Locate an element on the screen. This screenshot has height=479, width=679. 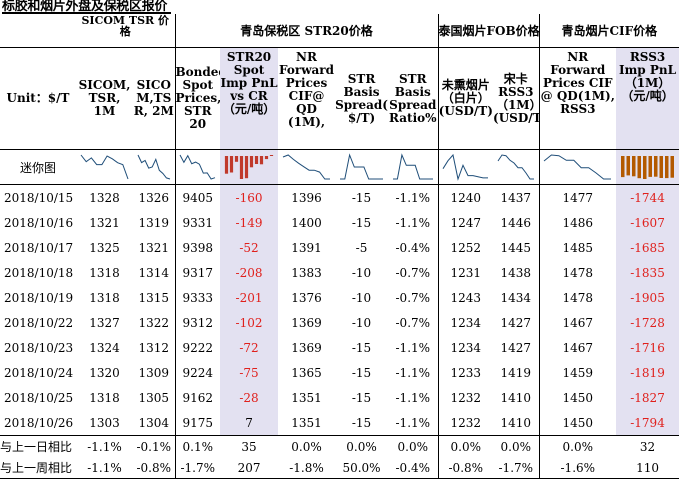
table-cell: 1427 is located at coordinates (516, 347).